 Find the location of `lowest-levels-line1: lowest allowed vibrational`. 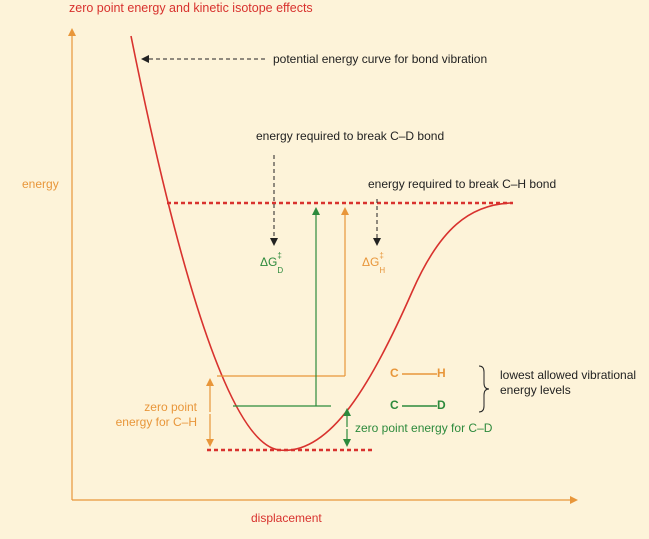

lowest-levels-line1: lowest allowed vibrational is located at coordinates (568, 375).